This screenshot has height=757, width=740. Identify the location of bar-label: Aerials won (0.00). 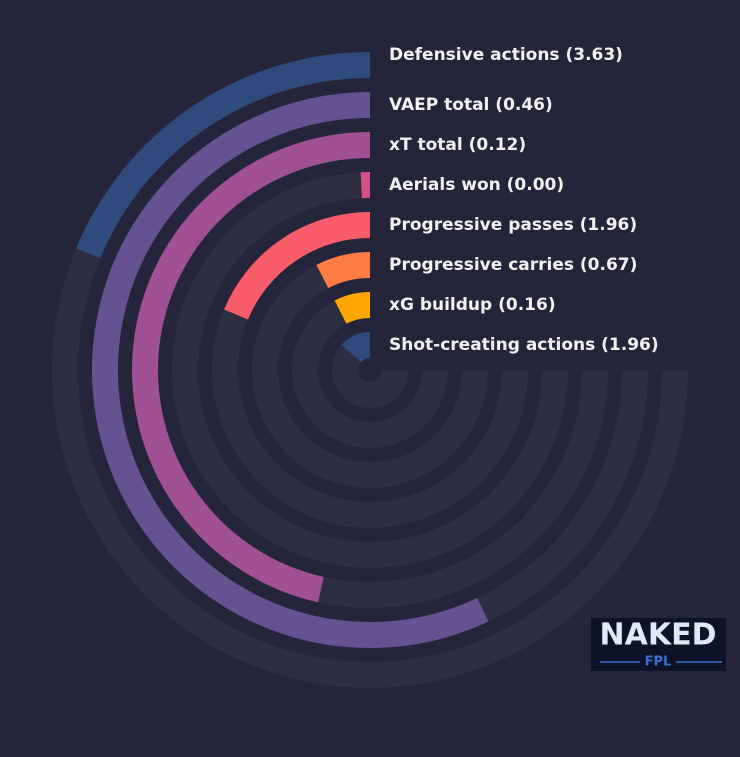
(476, 185).